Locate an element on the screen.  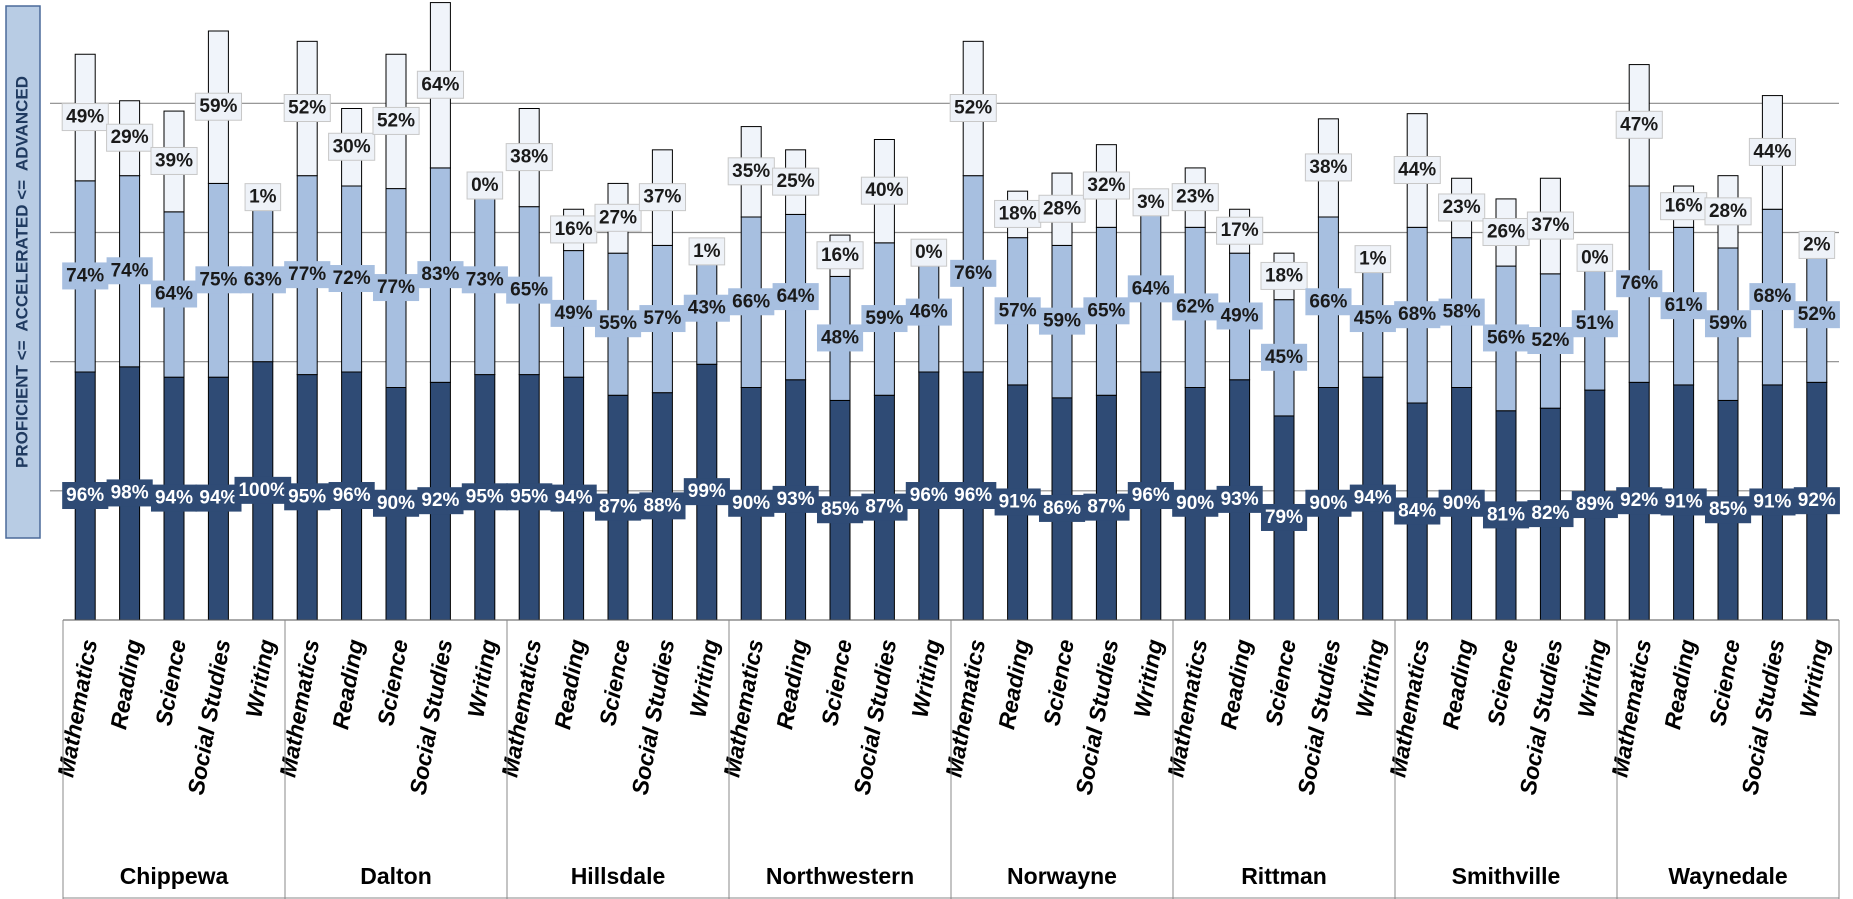
value-label: 64% is located at coordinates (796, 296).